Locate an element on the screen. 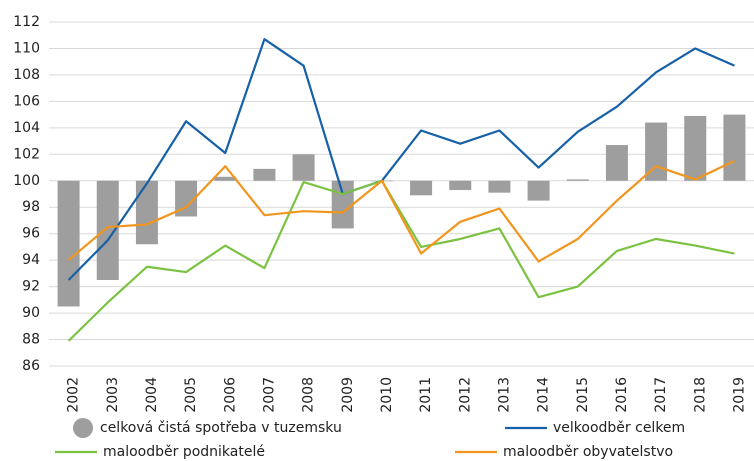 This screenshot has width=754, height=461. x-tick-label: 2007 is located at coordinates (269, 395).